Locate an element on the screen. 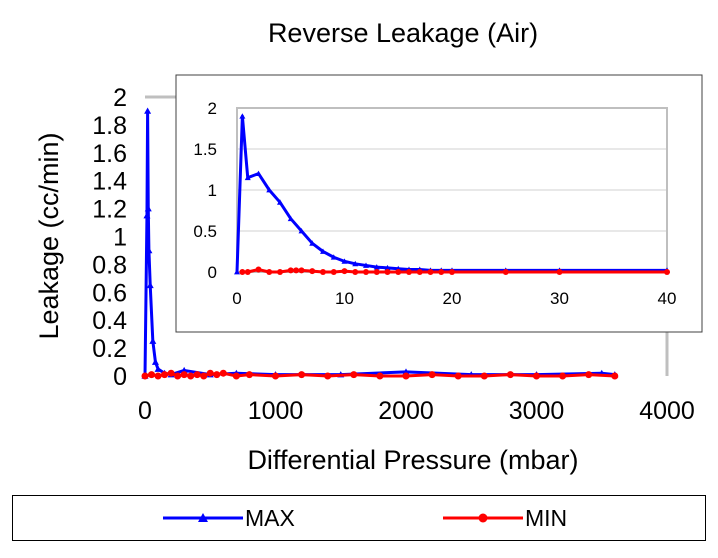  inset-y-tick-label: 1 is located at coordinates (212, 190).